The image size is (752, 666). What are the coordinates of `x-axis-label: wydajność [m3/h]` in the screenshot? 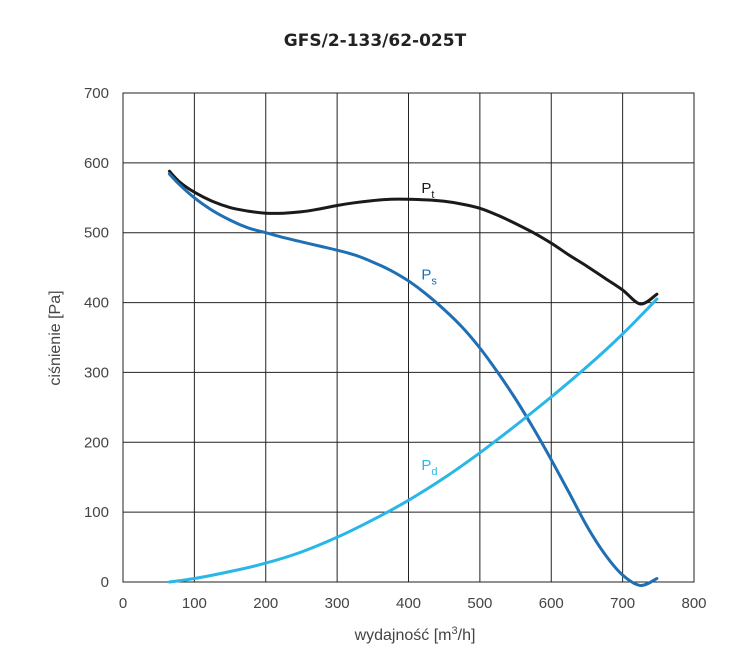 It's located at (415, 634).